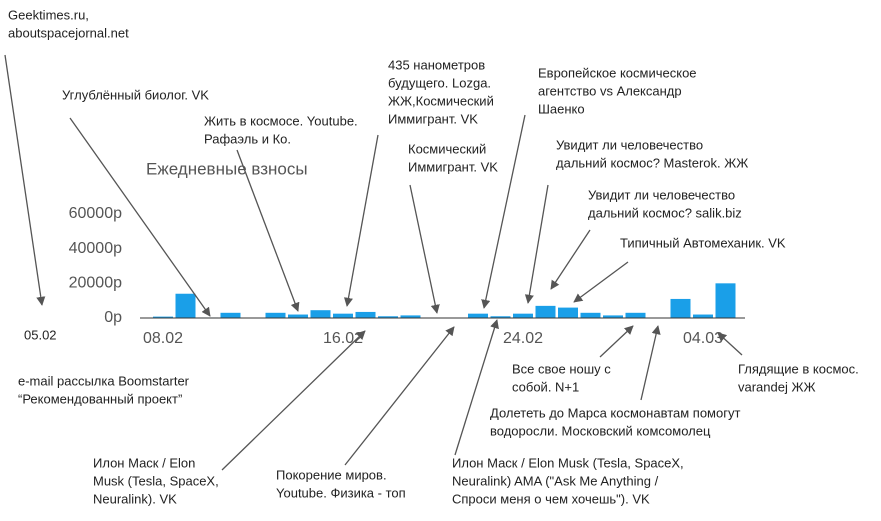  Describe the element at coordinates (615, 412) in the screenshot. I see `annotation-text: Долететь до Марса космонавтам помогут` at that location.